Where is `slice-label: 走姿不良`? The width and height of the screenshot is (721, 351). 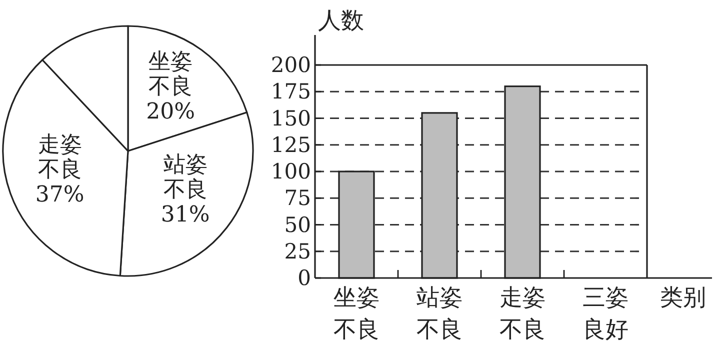 slice-label: 走姿不良 is located at coordinates (60, 157).